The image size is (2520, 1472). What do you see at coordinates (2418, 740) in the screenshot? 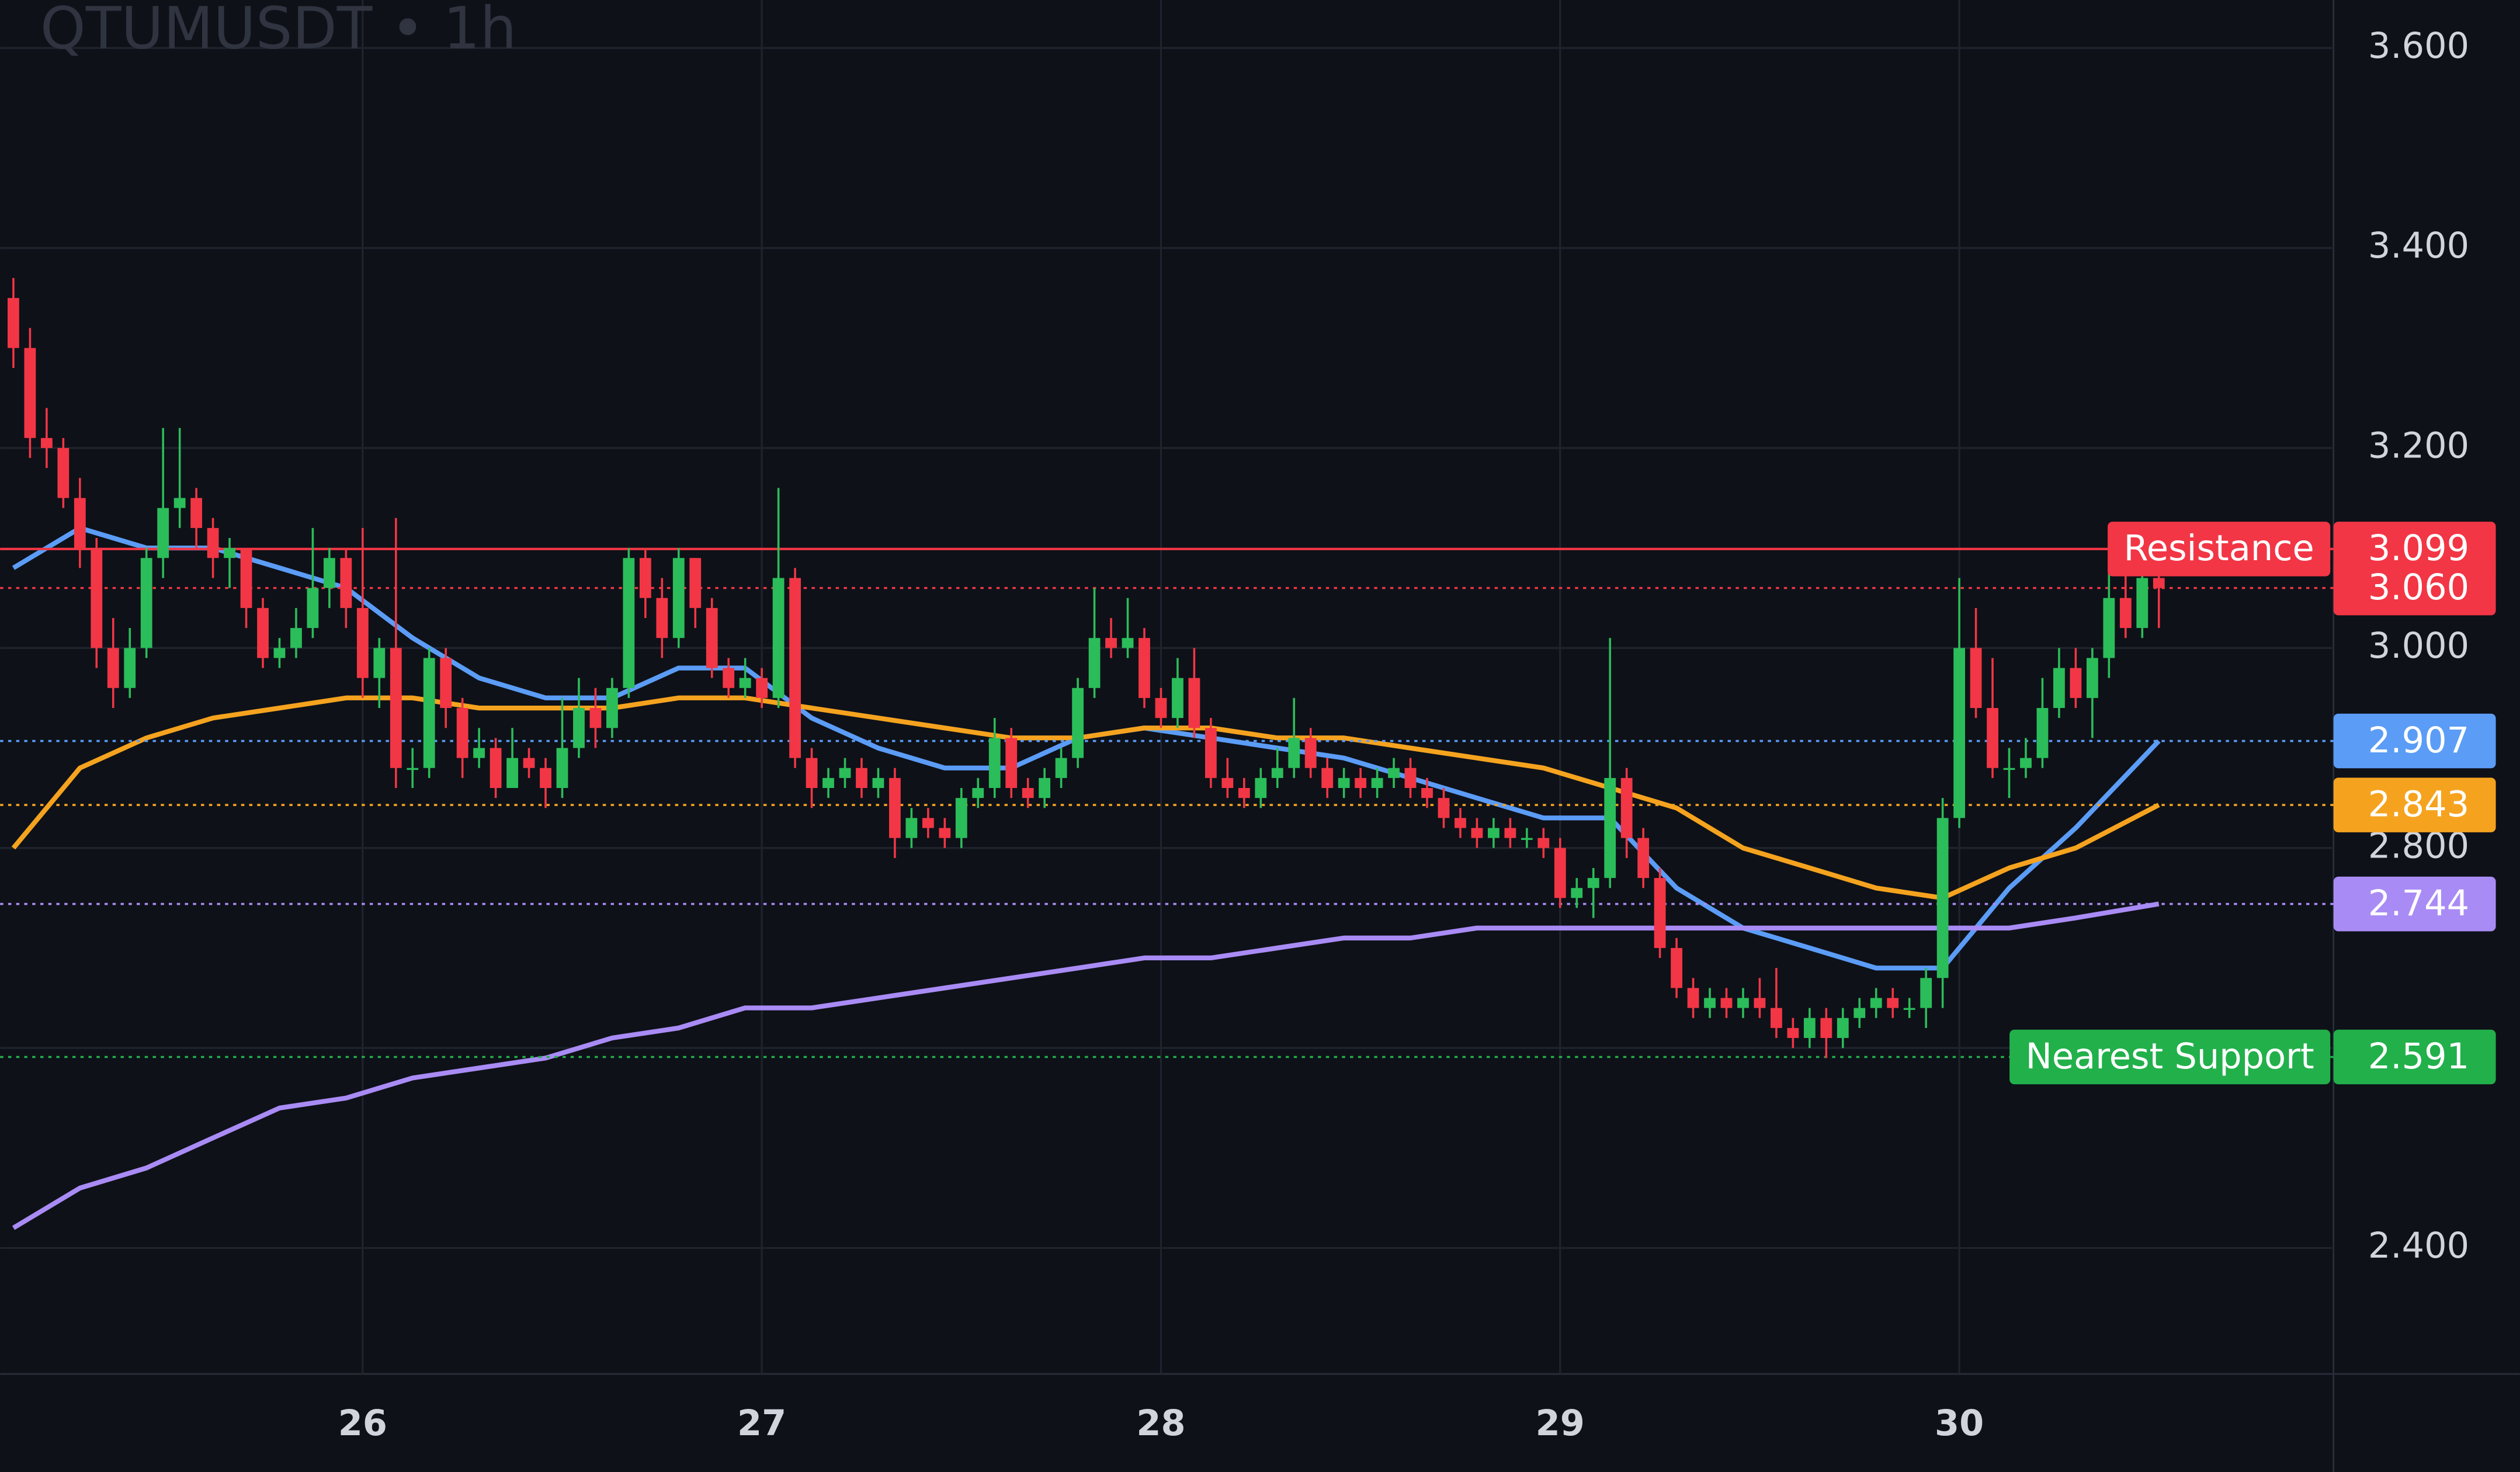
I see `price-label: 2.907` at bounding box center [2418, 740].